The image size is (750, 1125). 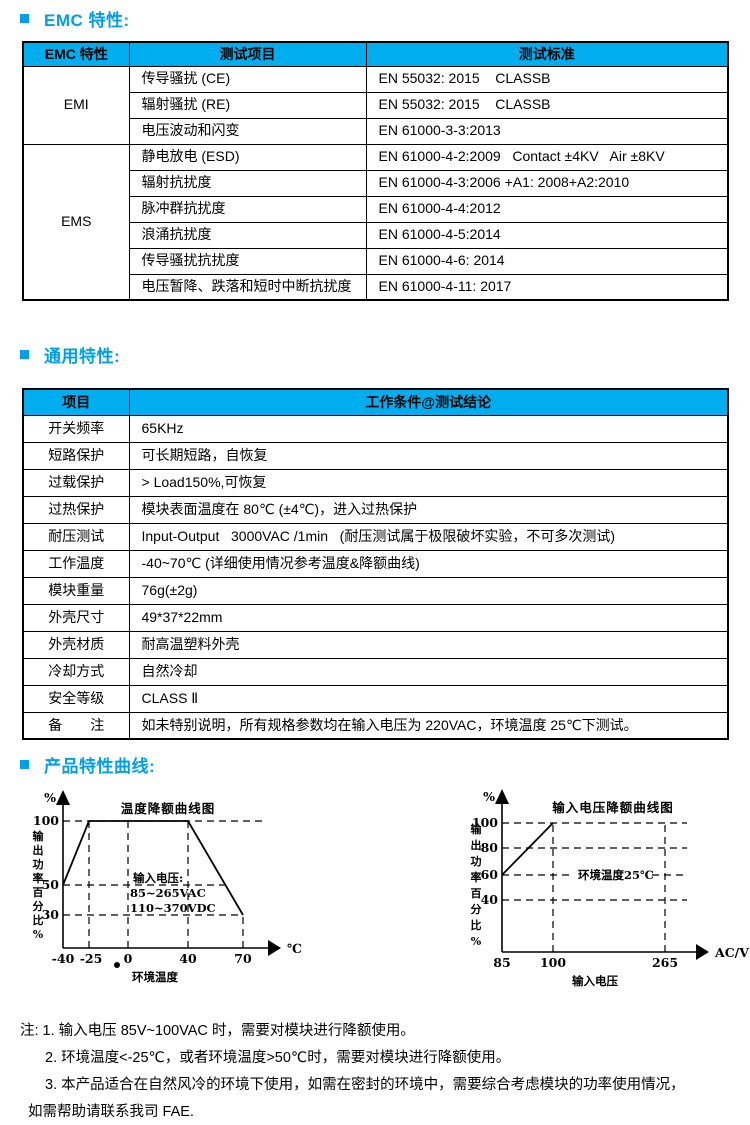 What do you see at coordinates (375, 509) in the screenshot?
I see `table-row: 过热保护 模块表面温度在 80℃ (±4℃)，进入过热保护` at bounding box center [375, 509].